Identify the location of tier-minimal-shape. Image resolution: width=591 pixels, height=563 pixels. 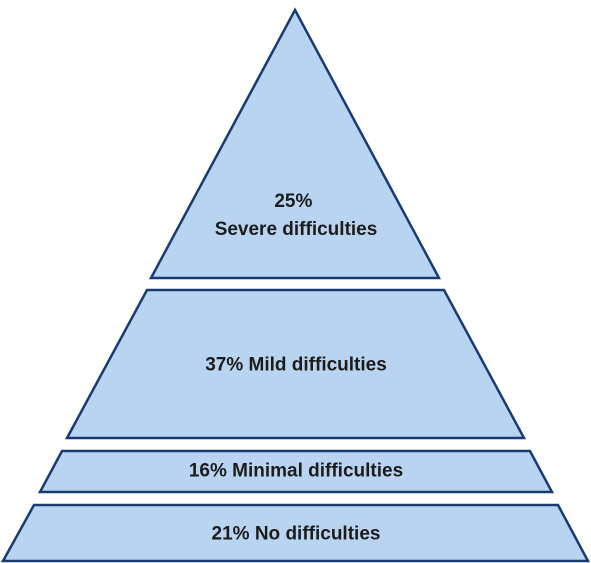
(296, 471).